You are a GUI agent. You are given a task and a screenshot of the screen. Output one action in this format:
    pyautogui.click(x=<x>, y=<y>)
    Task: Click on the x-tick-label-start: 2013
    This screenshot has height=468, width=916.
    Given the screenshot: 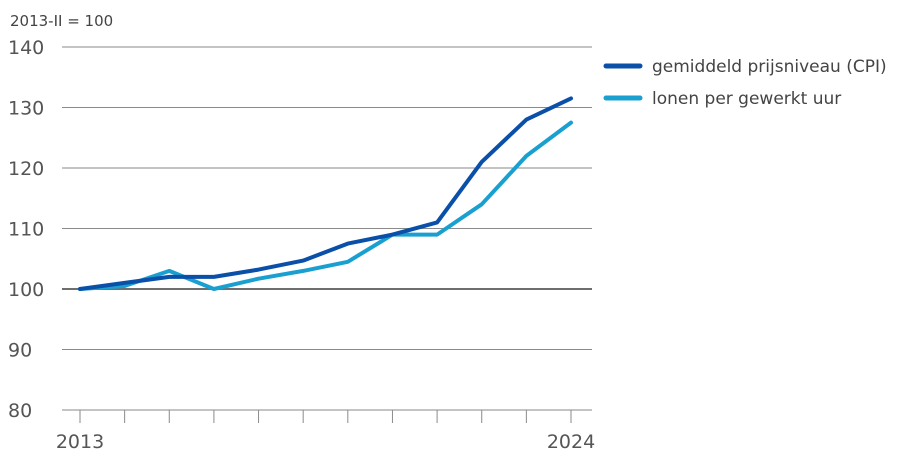 What is the action you would take?
    pyautogui.click(x=80, y=442)
    